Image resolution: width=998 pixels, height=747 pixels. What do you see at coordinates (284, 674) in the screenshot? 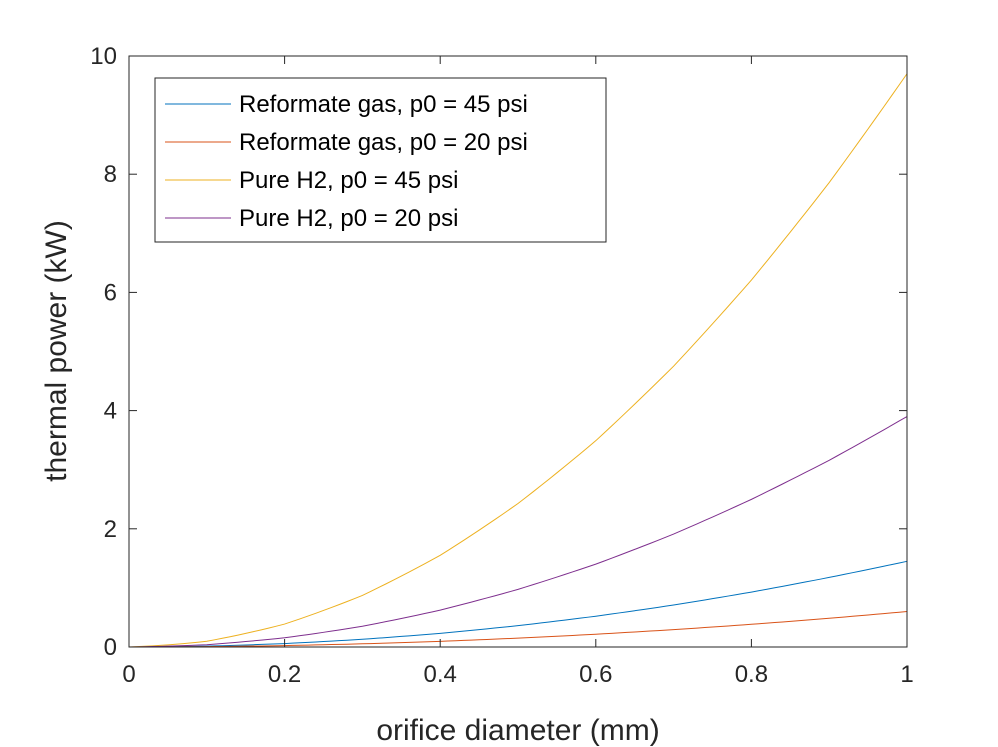
I see `x-tick-label: 0.2` at bounding box center [284, 674].